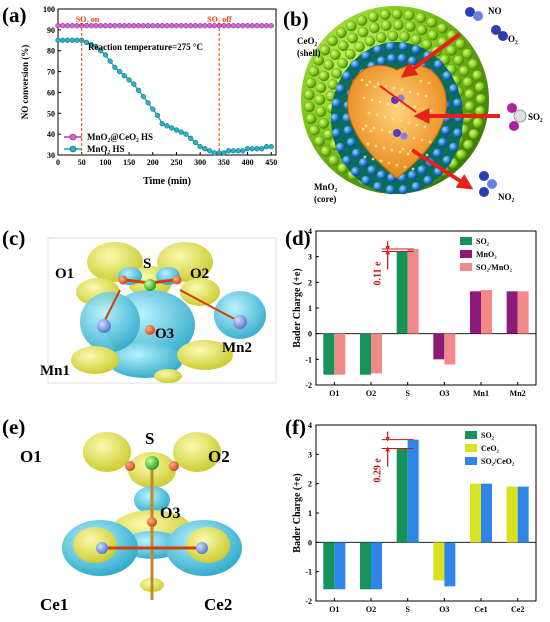  I want to click on legend-swatch-so2-mno2, so click(466, 267).